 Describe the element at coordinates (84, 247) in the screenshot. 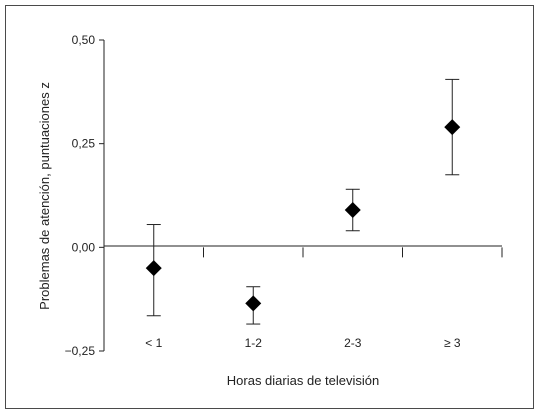

I see `y-tick-label: 0,00` at that location.